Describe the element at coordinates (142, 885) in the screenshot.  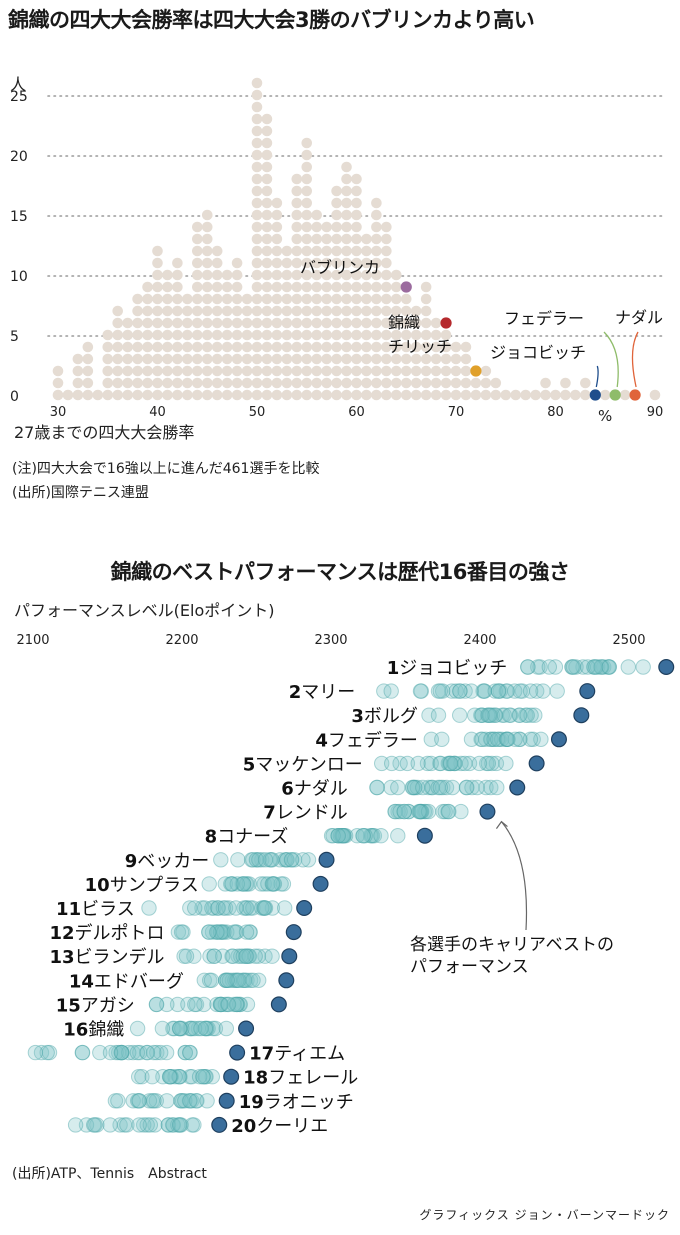
I see `player-label: 10サンプラス` at that location.